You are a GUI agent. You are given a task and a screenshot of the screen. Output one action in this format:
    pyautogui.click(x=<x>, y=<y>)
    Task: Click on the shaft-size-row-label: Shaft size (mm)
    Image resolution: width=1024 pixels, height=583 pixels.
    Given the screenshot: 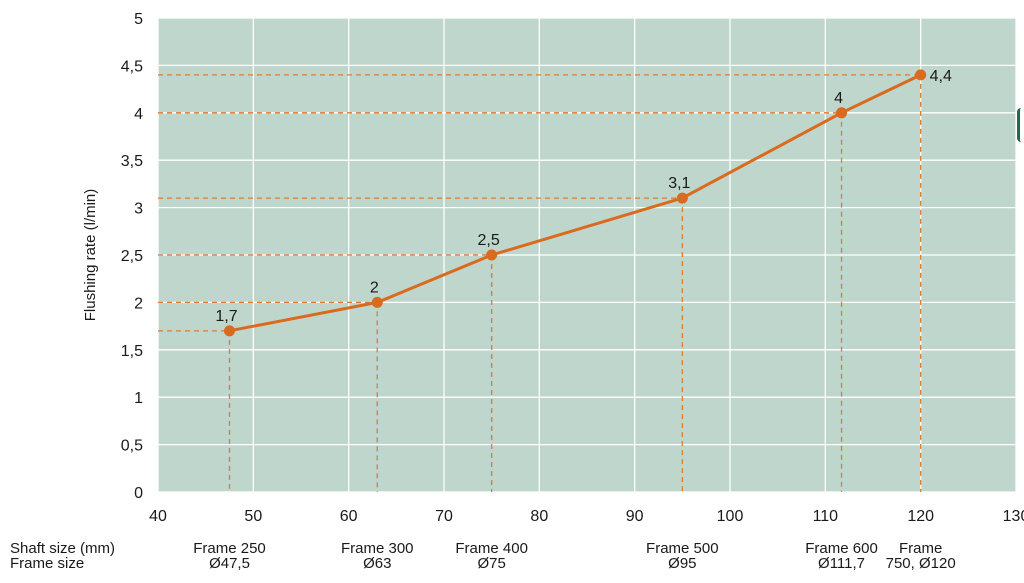 What is the action you would take?
    pyautogui.click(x=63, y=548)
    